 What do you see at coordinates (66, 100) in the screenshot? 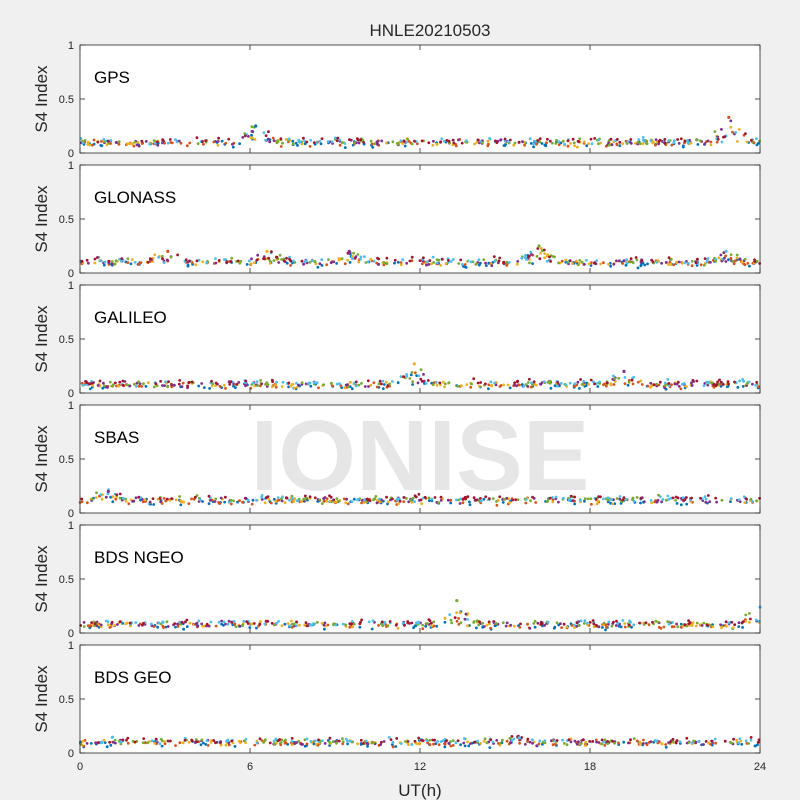
I see `y-tick-label: 0.5` at bounding box center [66, 100].